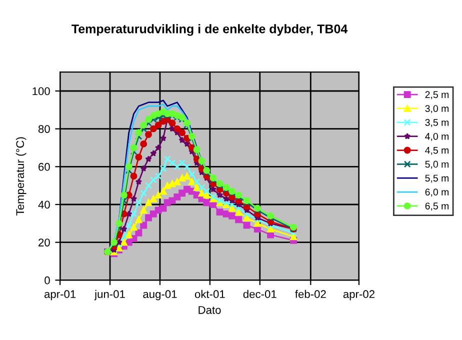 This screenshot has width=462, height=340. What do you see at coordinates (109, 295) in the screenshot?
I see `x-tick-label: jun-01` at bounding box center [109, 295].